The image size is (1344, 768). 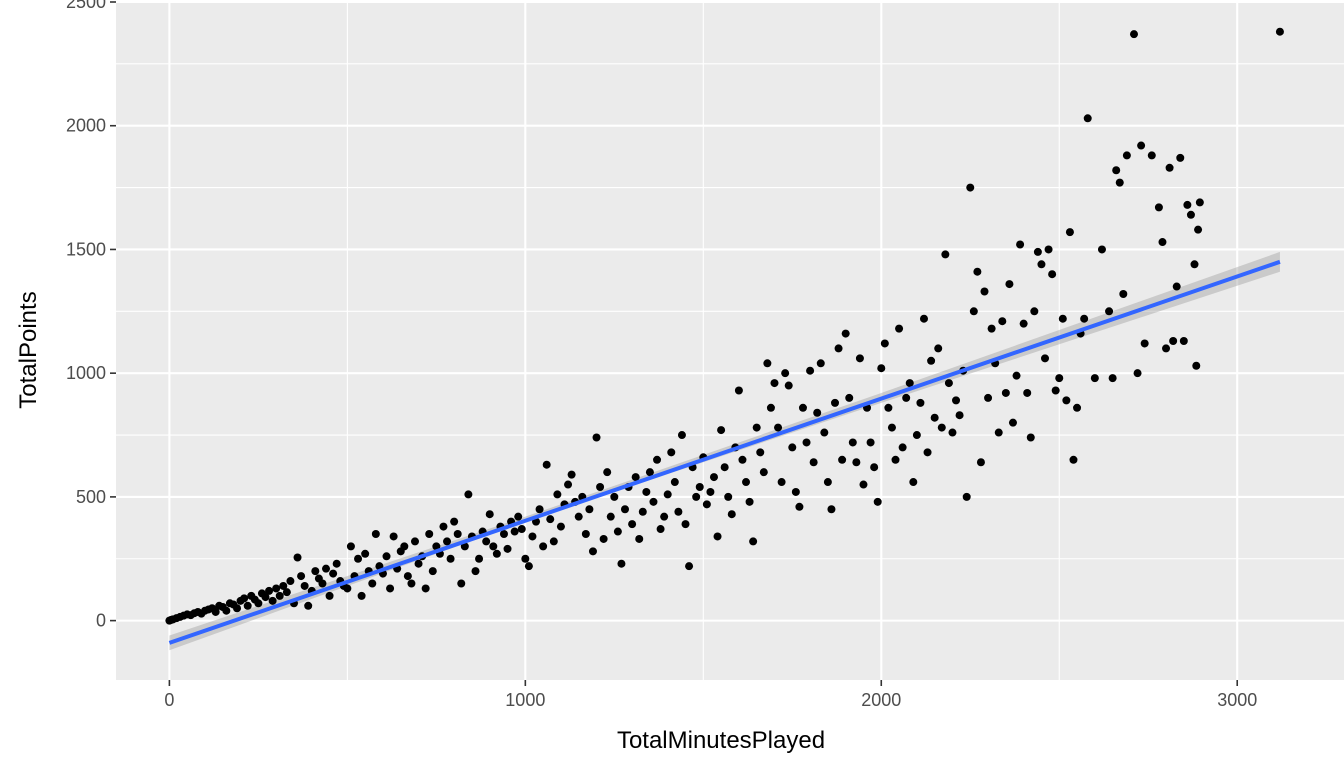 I want to click on y-tick-label: 1500, so click(x=86, y=249).